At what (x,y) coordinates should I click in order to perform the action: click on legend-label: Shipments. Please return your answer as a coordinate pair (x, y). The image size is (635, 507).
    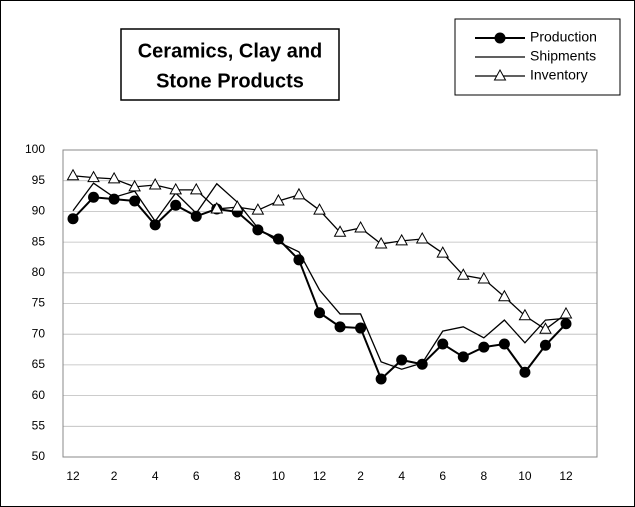
    Looking at the image, I should click on (563, 56).